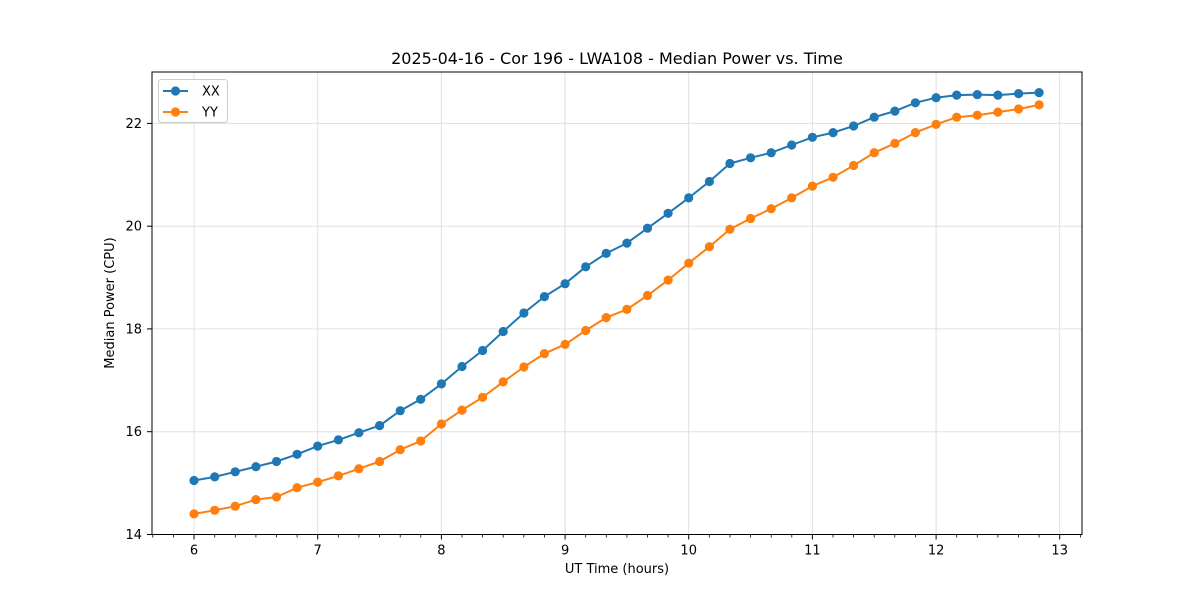  I want to click on x-tick-label: 10, so click(688, 551).